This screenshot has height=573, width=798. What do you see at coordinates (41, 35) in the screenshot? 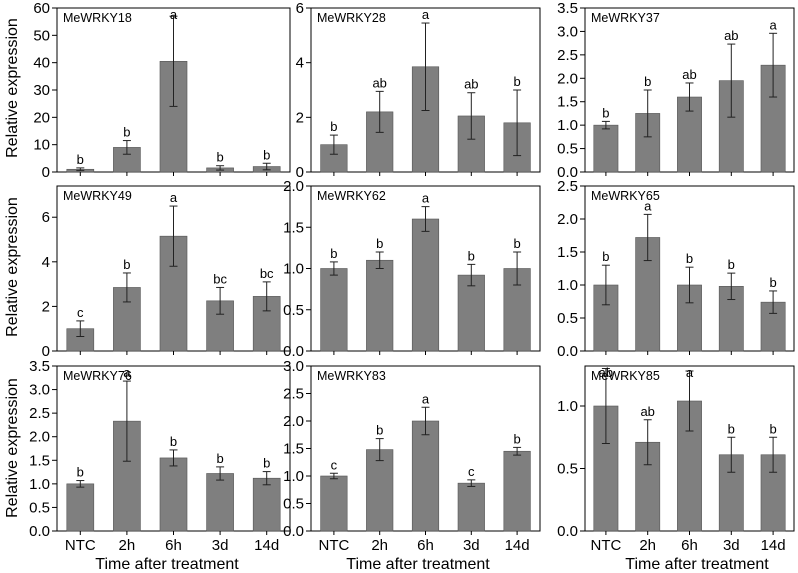
I see `y-tick-label: 50` at bounding box center [41, 35].